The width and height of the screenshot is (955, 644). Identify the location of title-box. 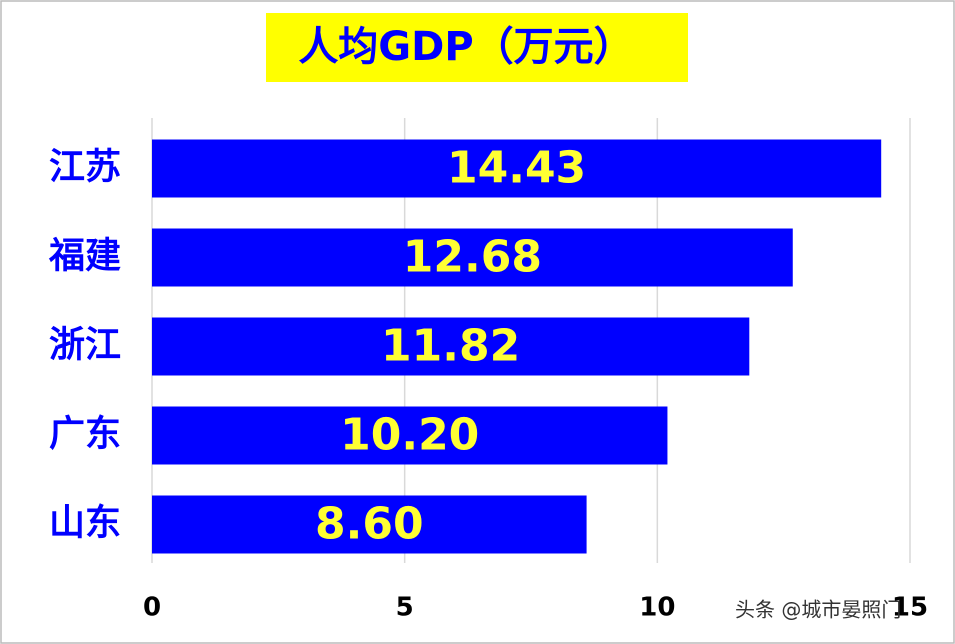
(477, 47).